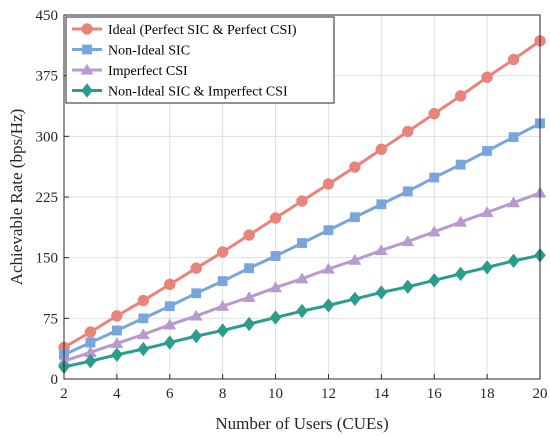 The width and height of the screenshot is (550, 437). I want to click on x-tick-label: 2, so click(64, 394).